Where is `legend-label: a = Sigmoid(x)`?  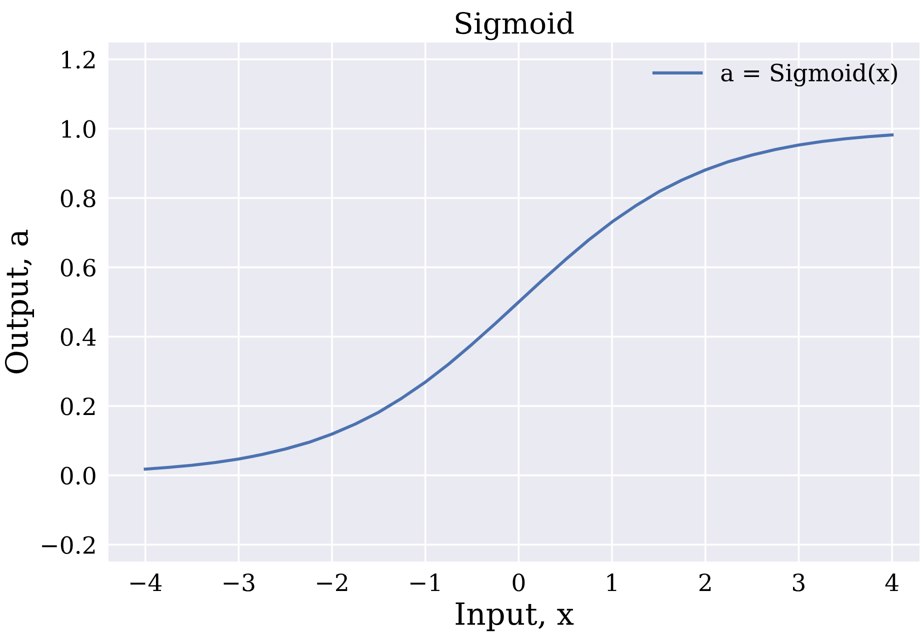 legend-label: a = Sigmoid(x) is located at coordinates (809, 74).